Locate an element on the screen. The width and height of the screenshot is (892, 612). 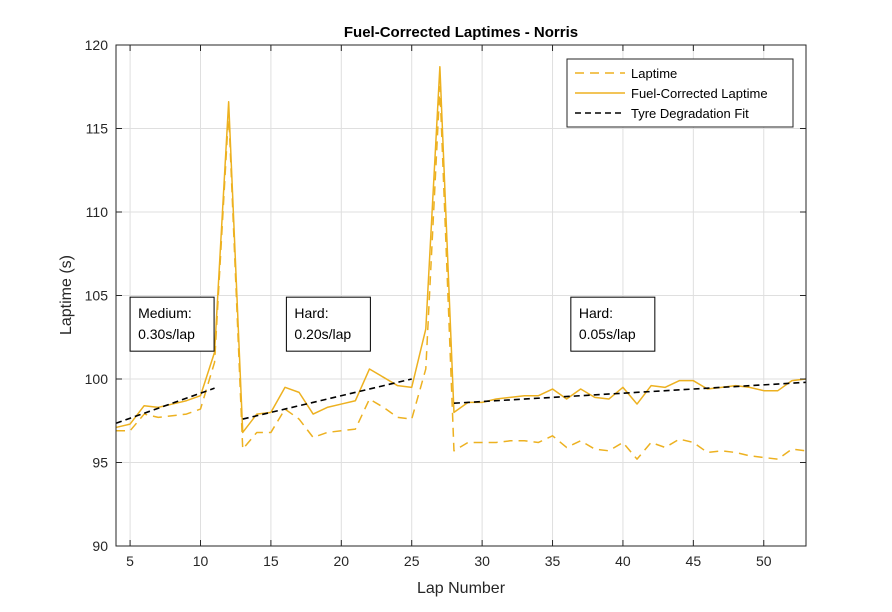
x-tick-label: 20 is located at coordinates (342, 561).